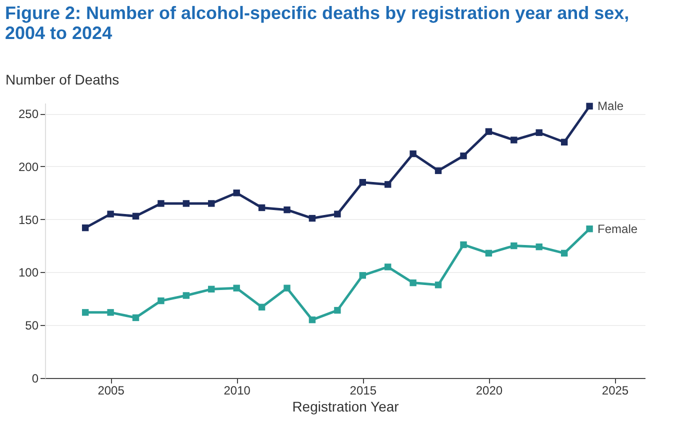 Image resolution: width=688 pixels, height=432 pixels. Describe the element at coordinates (346, 406) in the screenshot. I see `x-axis-title: Registration Year` at that location.